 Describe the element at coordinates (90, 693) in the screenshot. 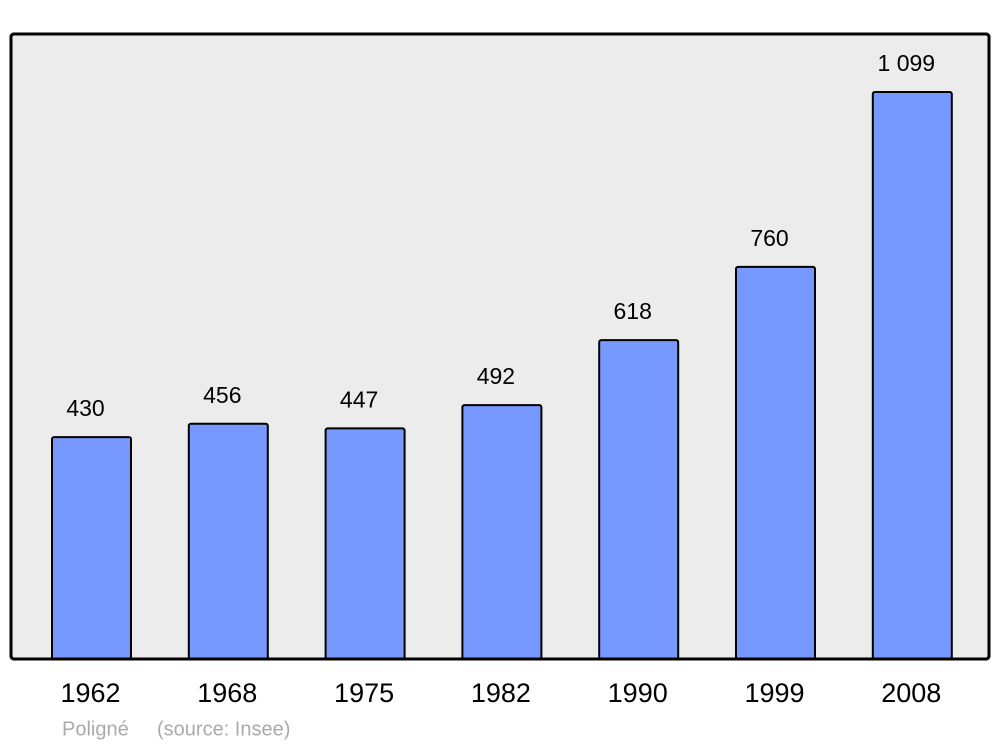

I see `x-tick-label: 1962` at that location.